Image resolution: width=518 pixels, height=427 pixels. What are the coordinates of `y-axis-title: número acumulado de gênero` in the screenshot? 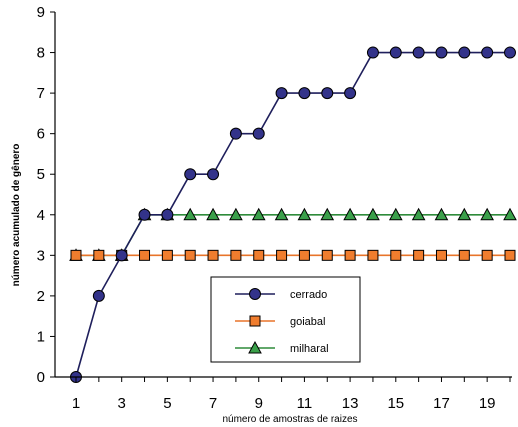 It's located at (16, 215).